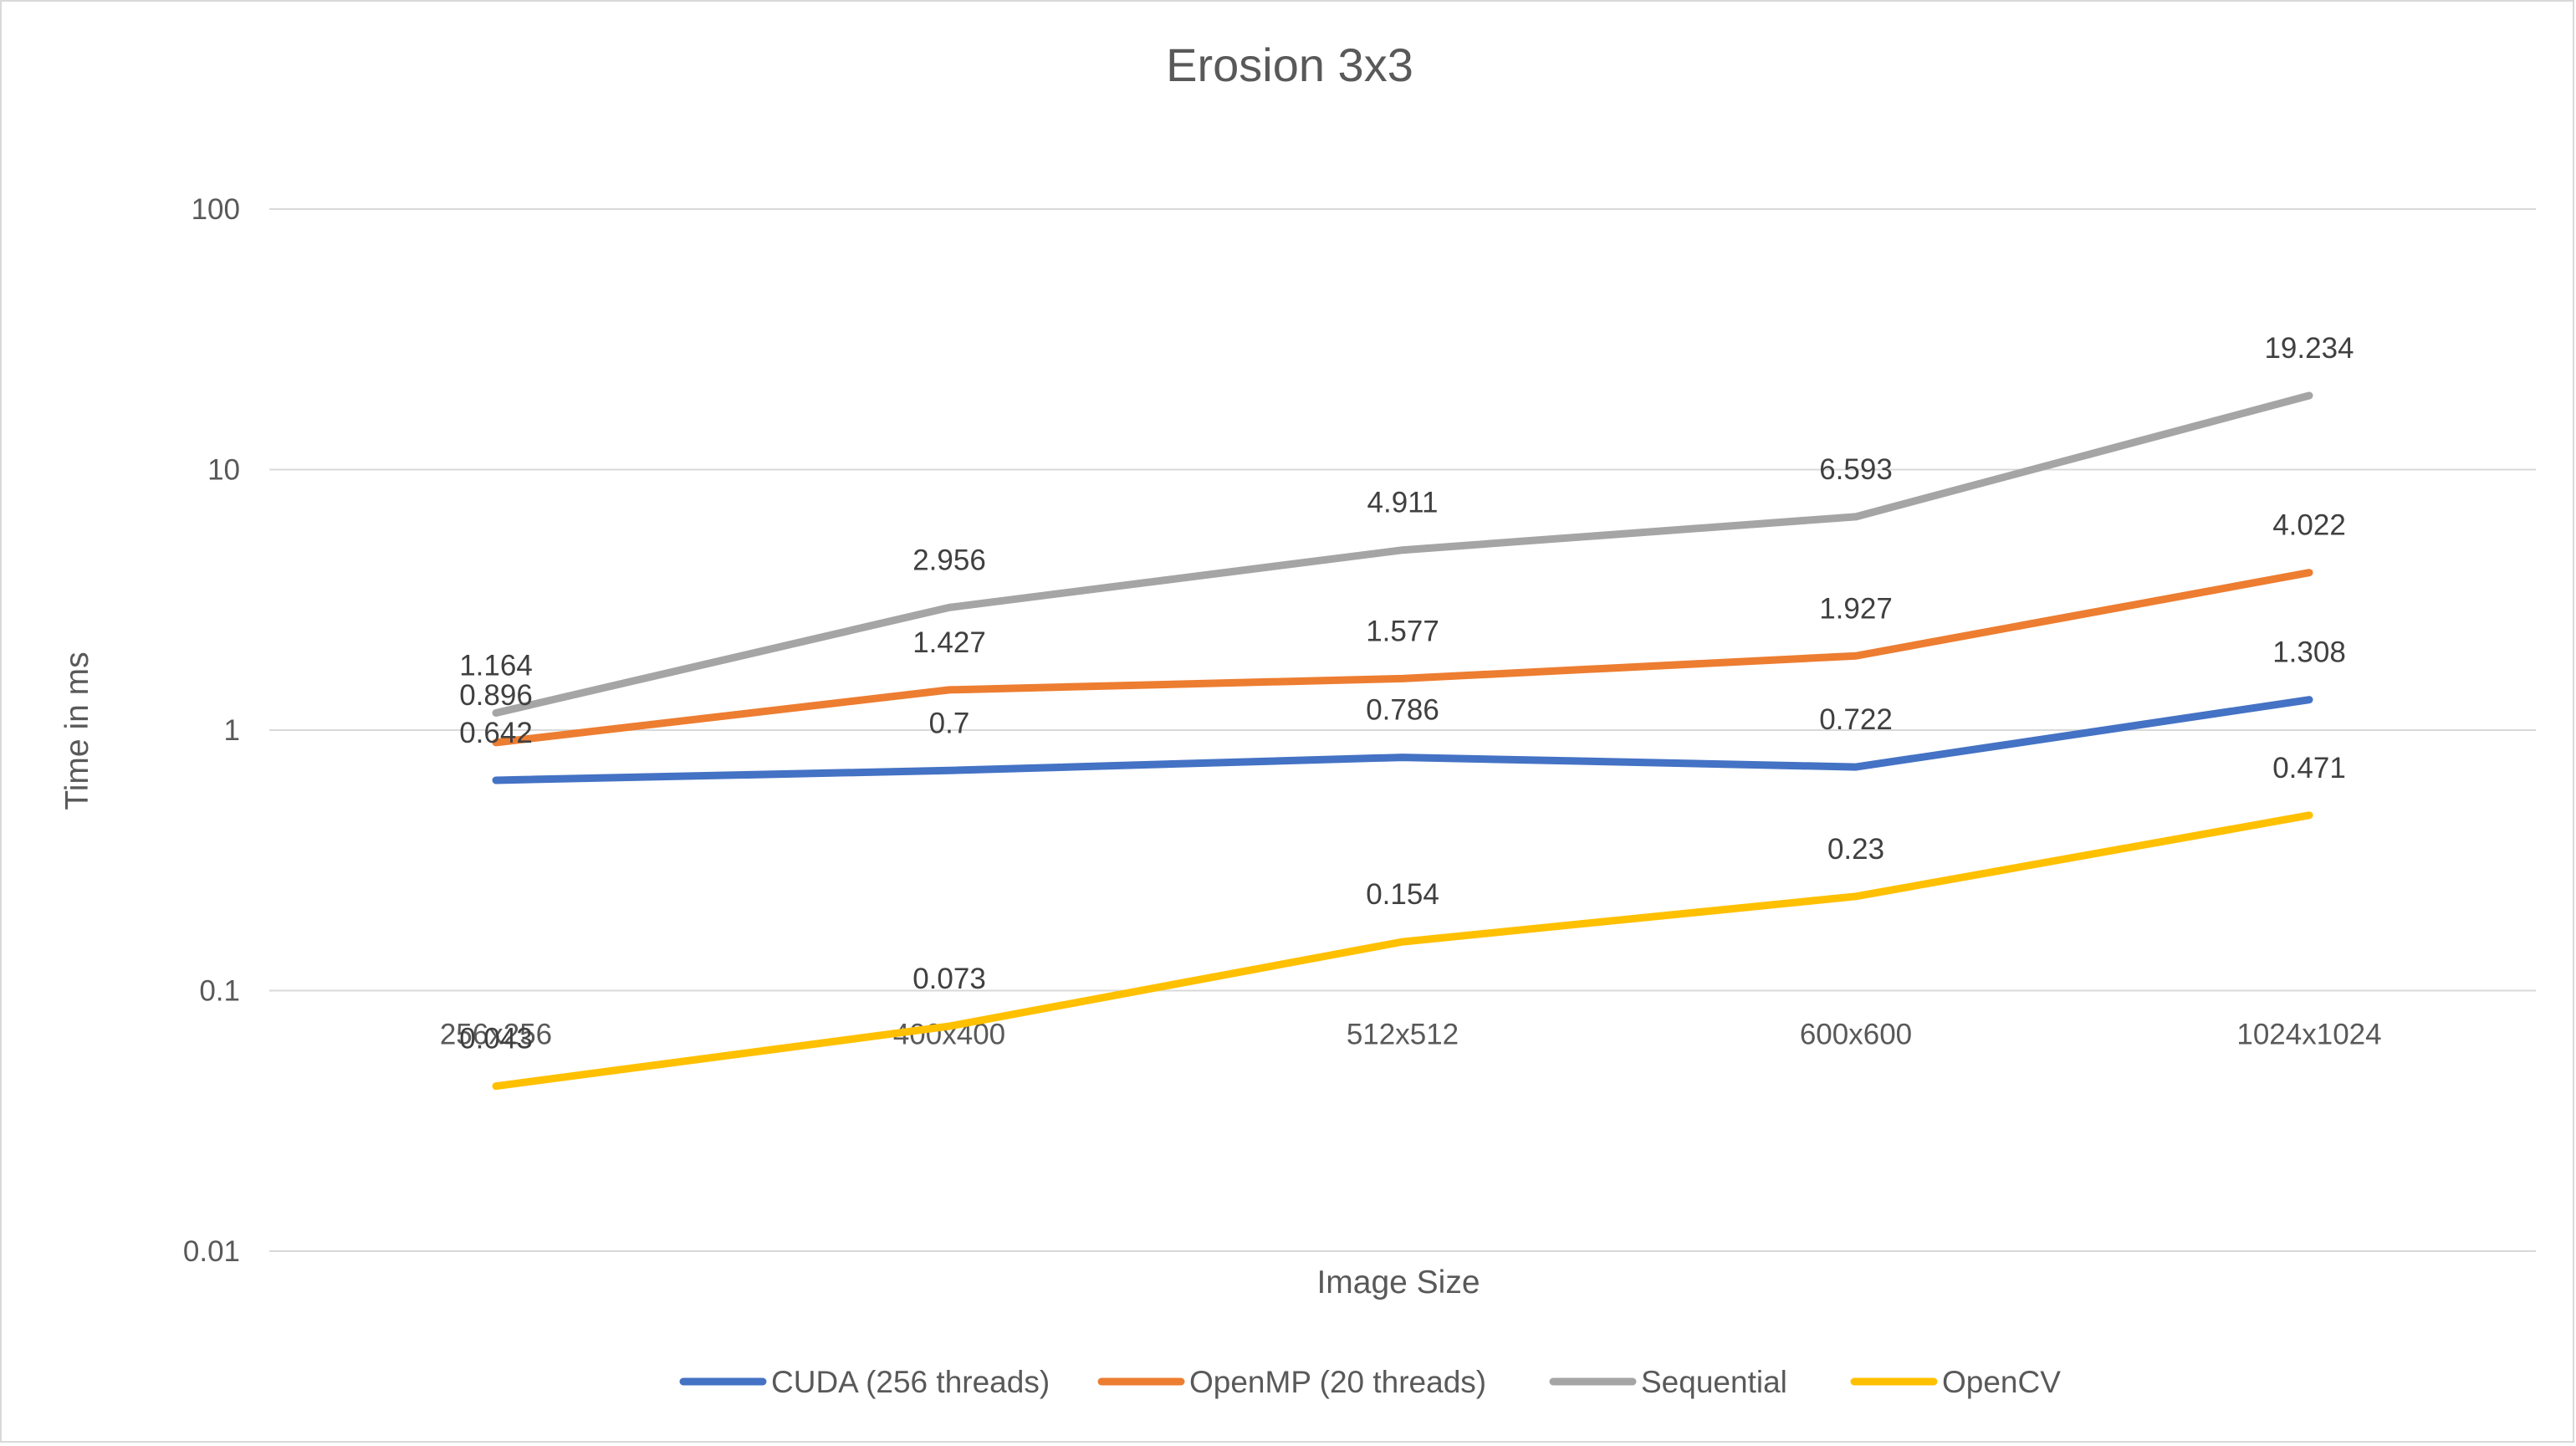 The height and width of the screenshot is (1446, 2576). I want to click on x-tick-label: 256x256, so click(496, 1035).